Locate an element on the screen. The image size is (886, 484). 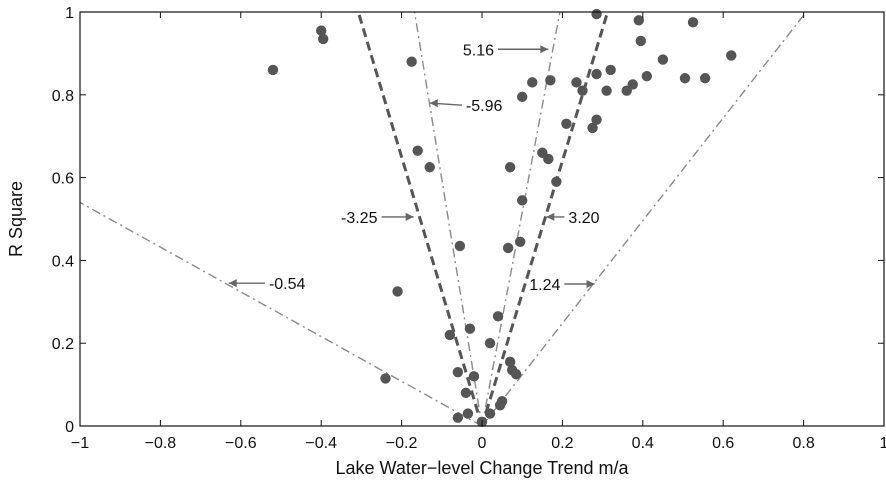
y-tick-label: 0.8 is located at coordinates (63, 96).